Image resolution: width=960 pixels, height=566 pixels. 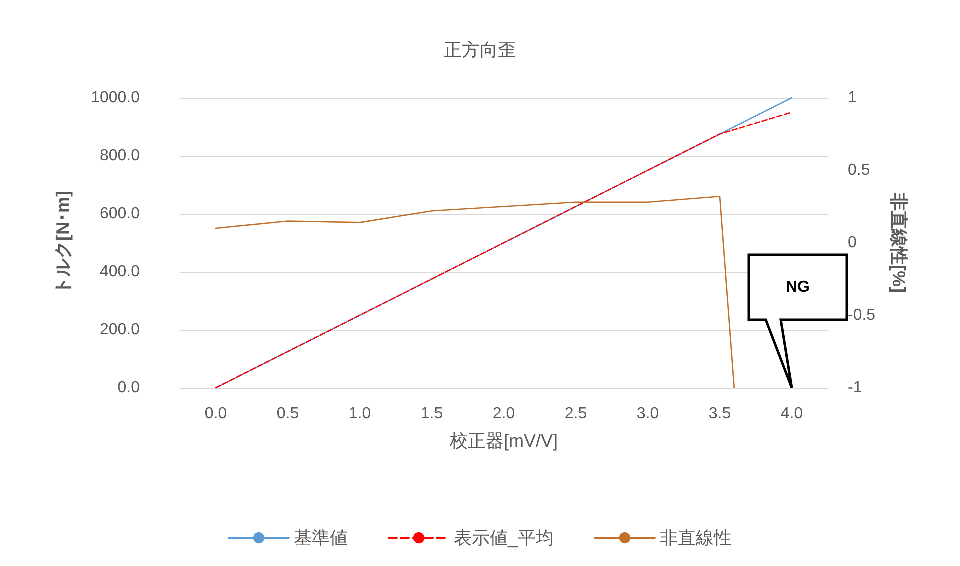 I want to click on x-tick-label: 2.5, so click(x=576, y=414).